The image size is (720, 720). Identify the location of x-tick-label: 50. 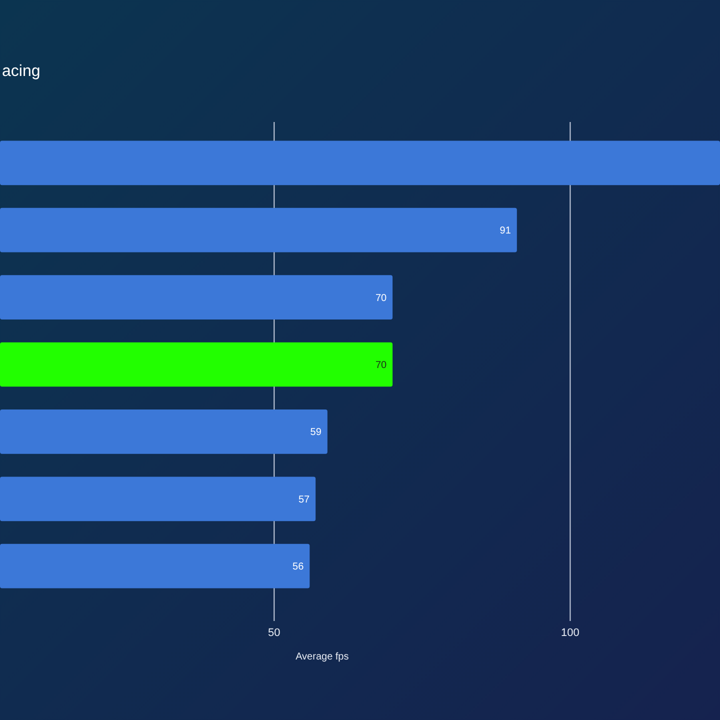
(274, 632).